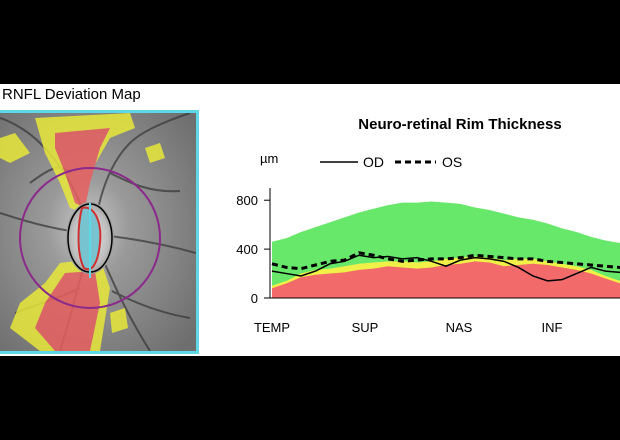 This screenshot has width=620, height=440. Describe the element at coordinates (272, 327) in the screenshot. I see `x-tick-temp: TEMP` at that location.